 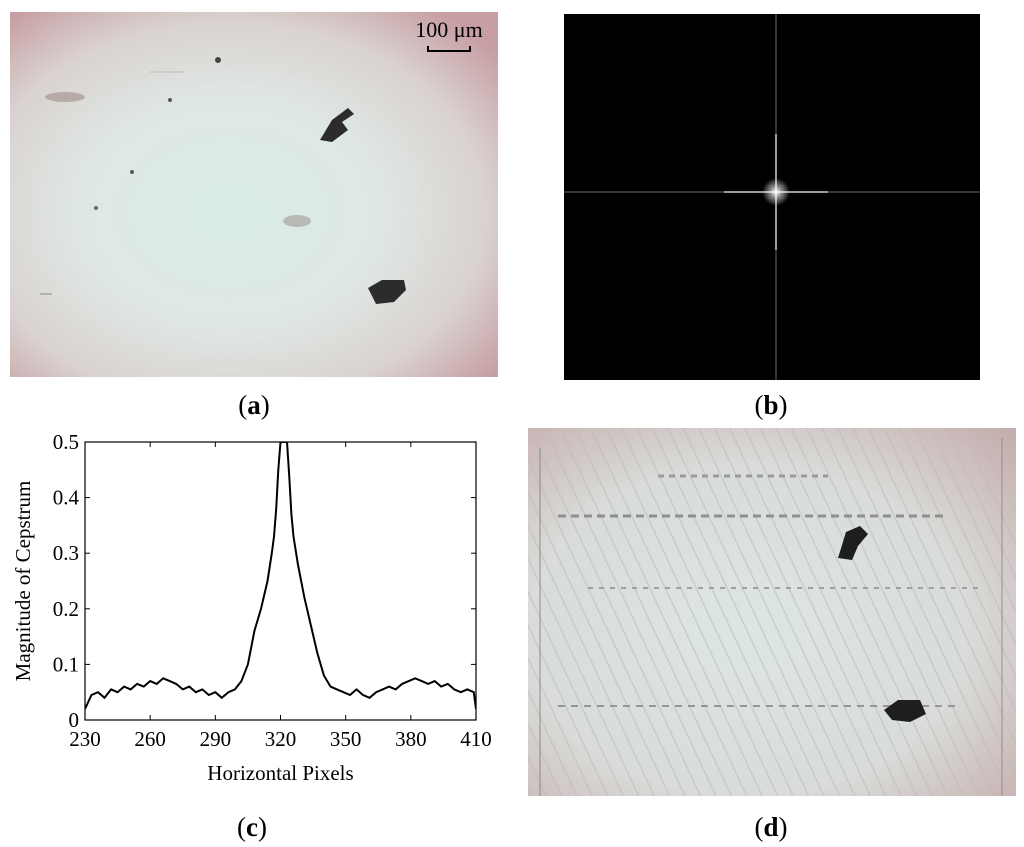 I want to click on panel-a-label: (a), so click(x=254, y=405).